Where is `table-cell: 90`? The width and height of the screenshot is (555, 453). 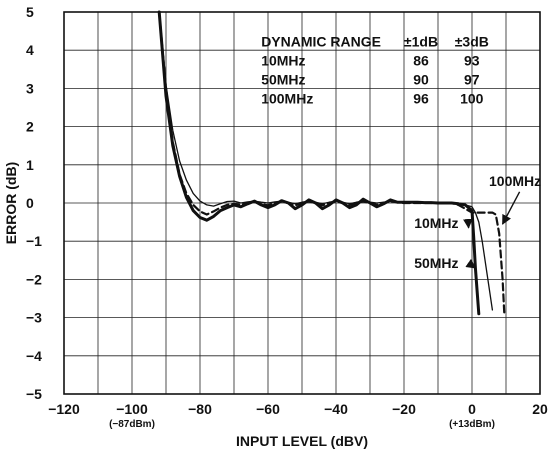
table-cell: 90 is located at coordinates (421, 80).